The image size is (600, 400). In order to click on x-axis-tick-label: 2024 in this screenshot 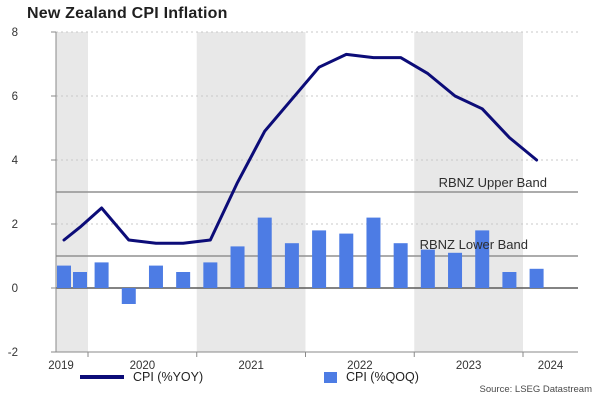, I will do `click(551, 366)`.